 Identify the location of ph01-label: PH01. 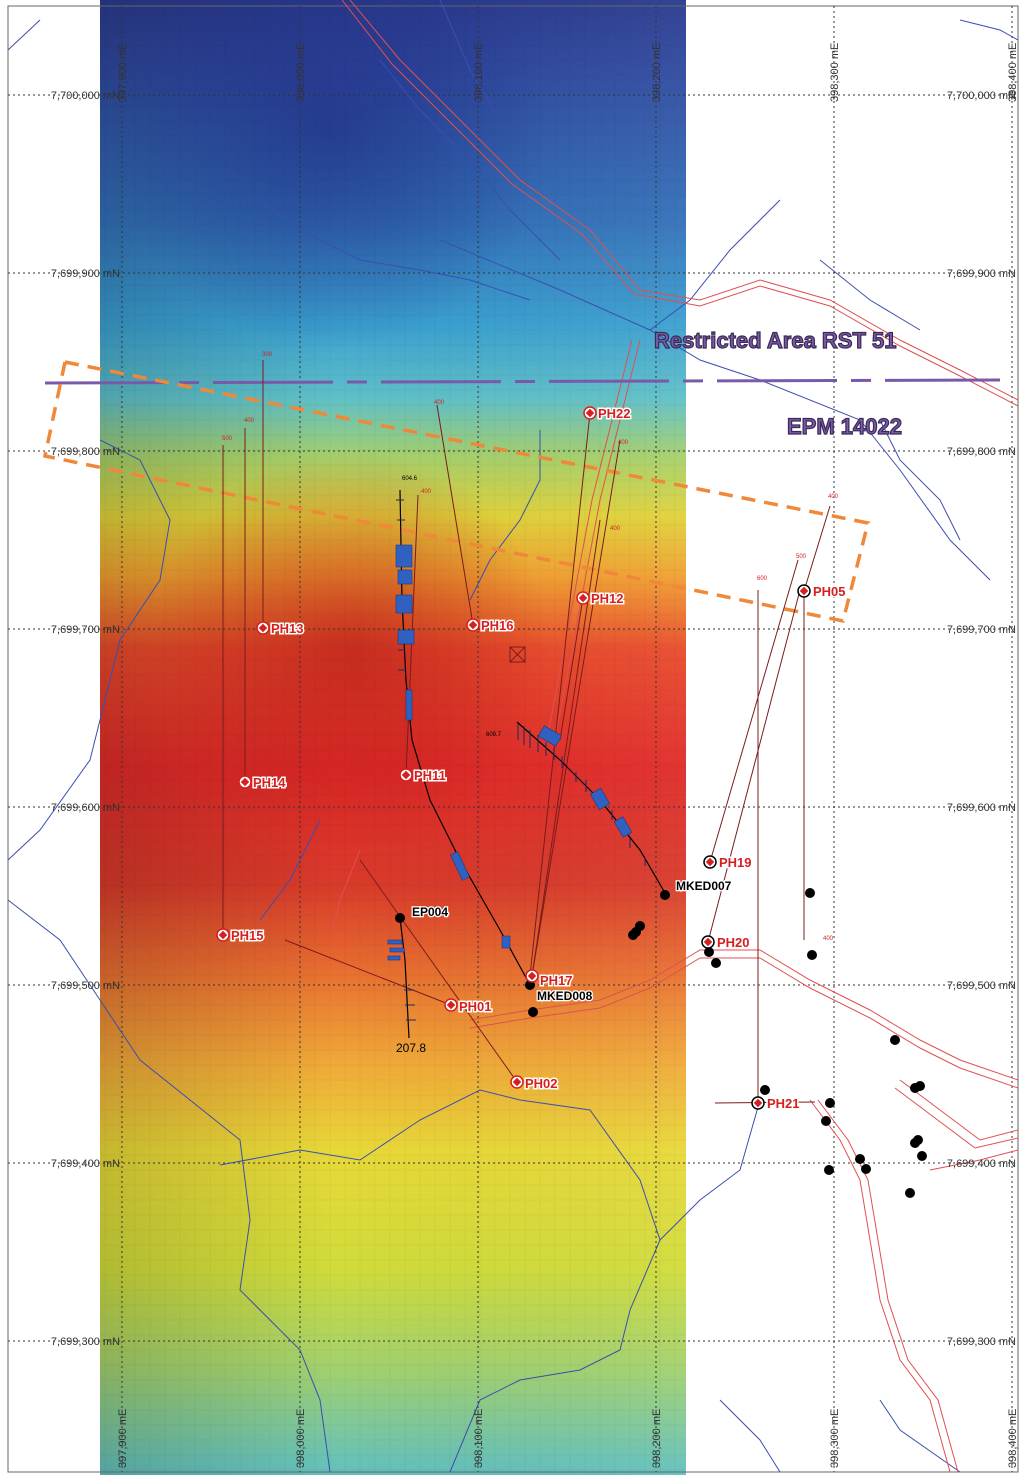
(475, 1006).